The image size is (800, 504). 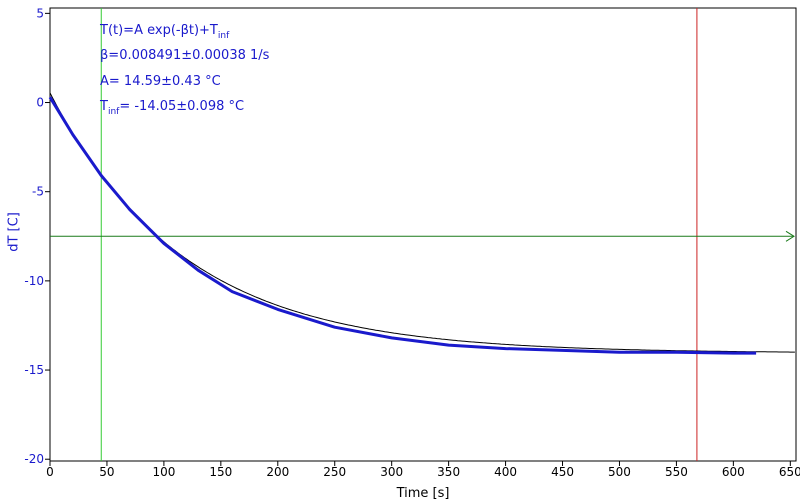 I want to click on y-tick-label: -20, so click(x=34, y=459).